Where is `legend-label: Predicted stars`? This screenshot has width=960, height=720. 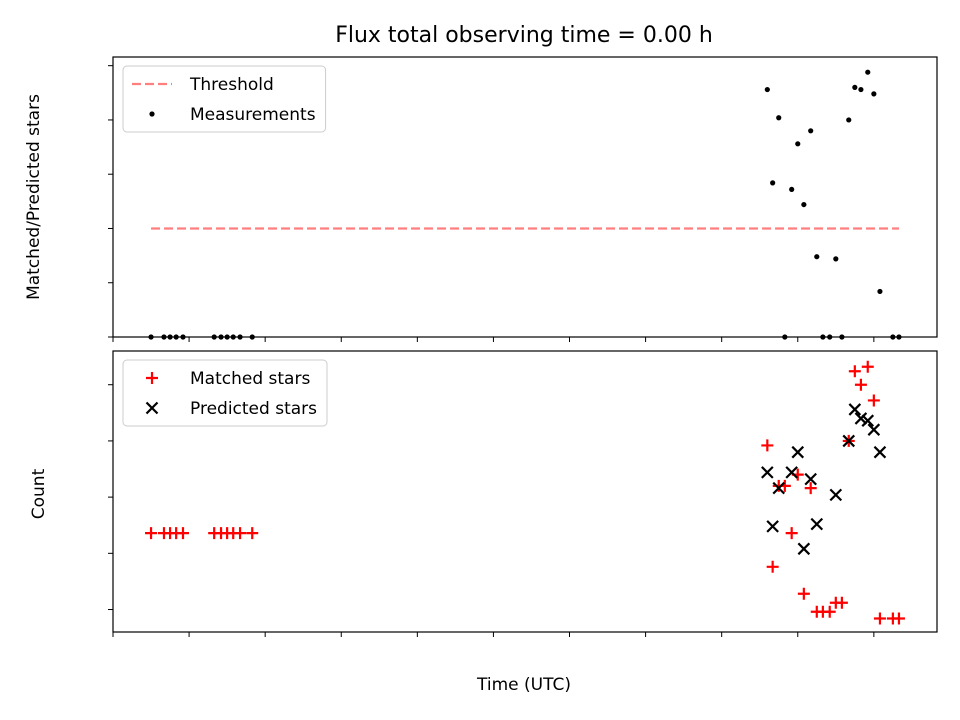
legend-label: Predicted stars is located at coordinates (253, 409).